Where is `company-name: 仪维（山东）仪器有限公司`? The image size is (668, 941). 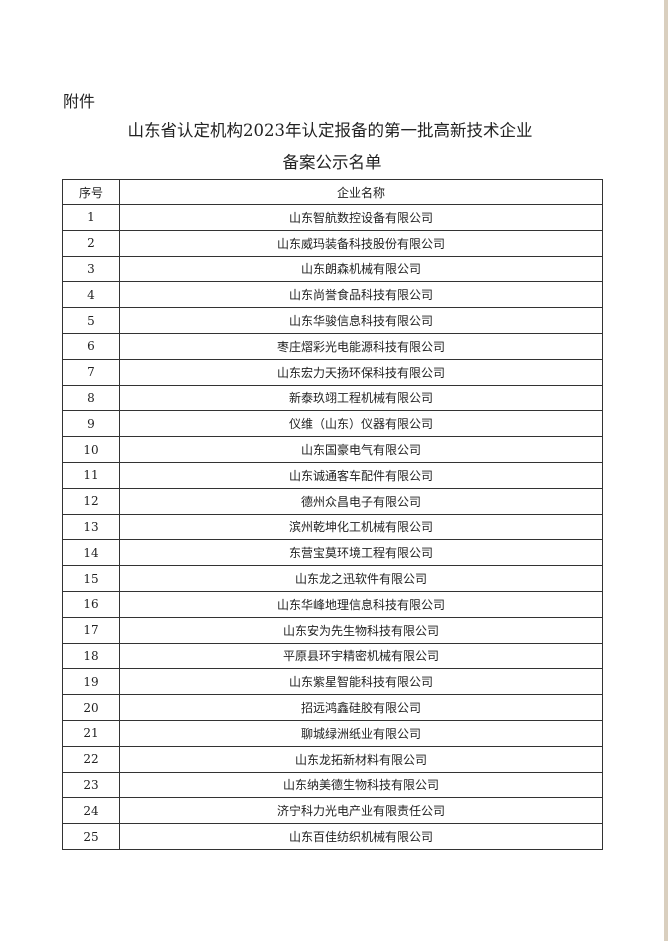 company-name: 仪维（山东）仪器有限公司 is located at coordinates (361, 424).